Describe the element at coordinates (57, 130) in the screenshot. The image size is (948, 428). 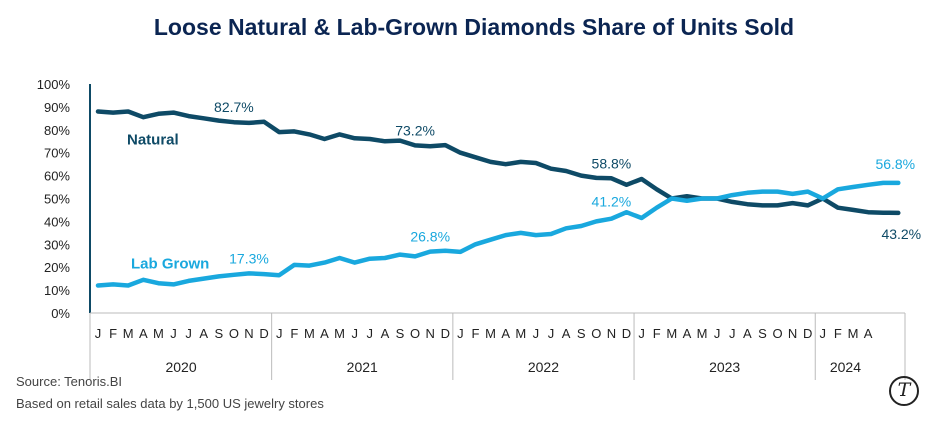
I see `y-tick-label: 80%` at that location.